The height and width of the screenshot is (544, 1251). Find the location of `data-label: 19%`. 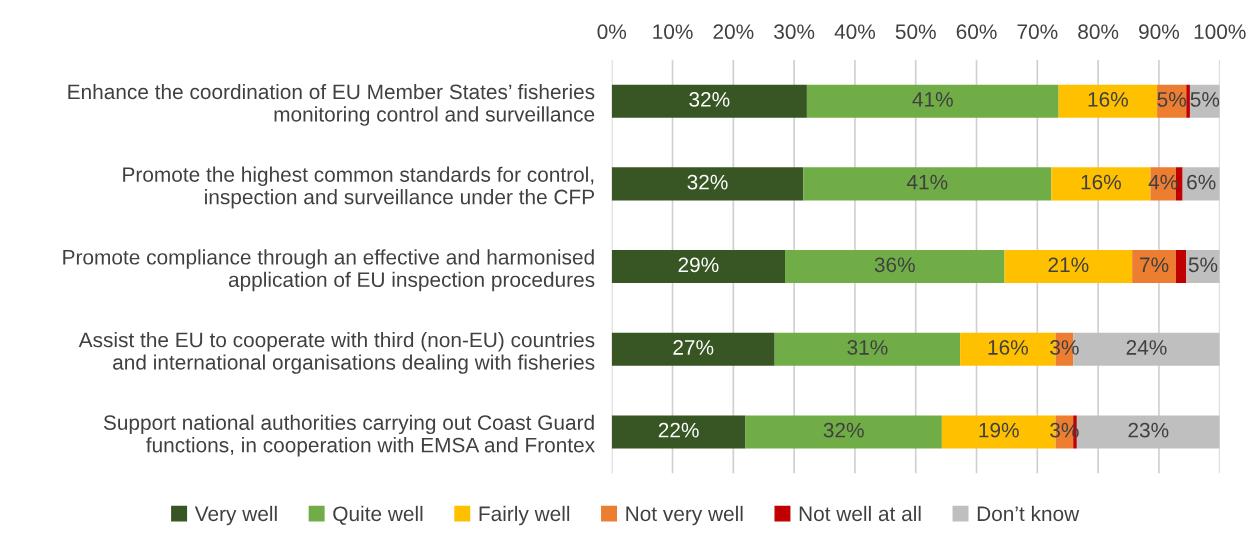

data-label: 19% is located at coordinates (999, 430).